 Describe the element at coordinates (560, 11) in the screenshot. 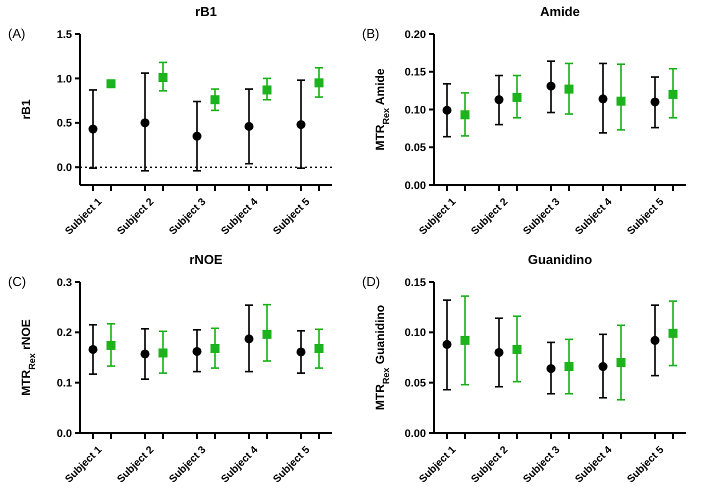

I see `chart-title: Amide` at that location.